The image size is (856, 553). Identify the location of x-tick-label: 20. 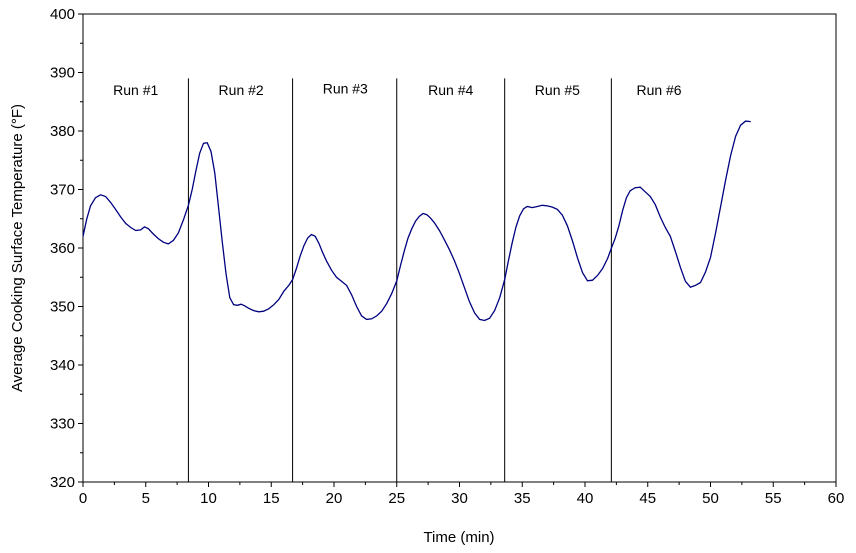
(334, 498).